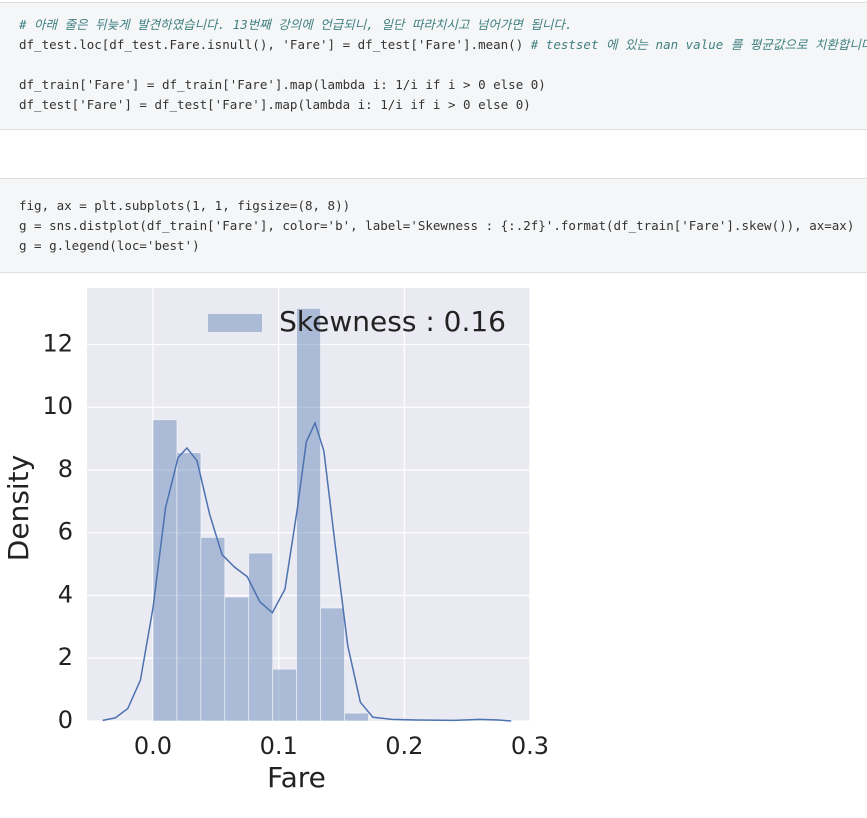  Describe the element at coordinates (18, 508) in the screenshot. I see `y-axis-label: Density` at that location.